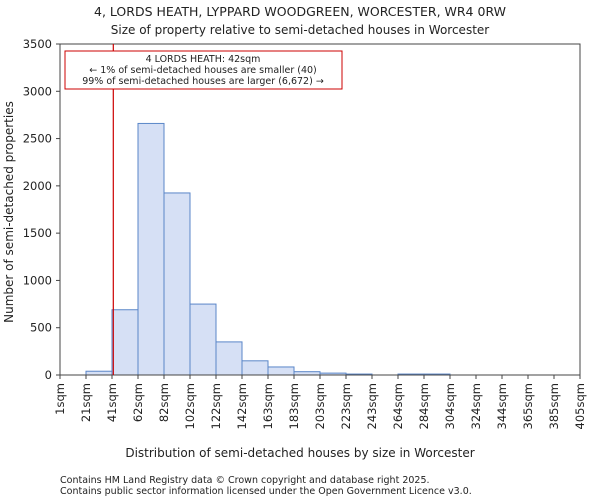  What do you see at coordinates (138, 402) in the screenshot?
I see `x-tick-label: 62sqm` at bounding box center [138, 402].